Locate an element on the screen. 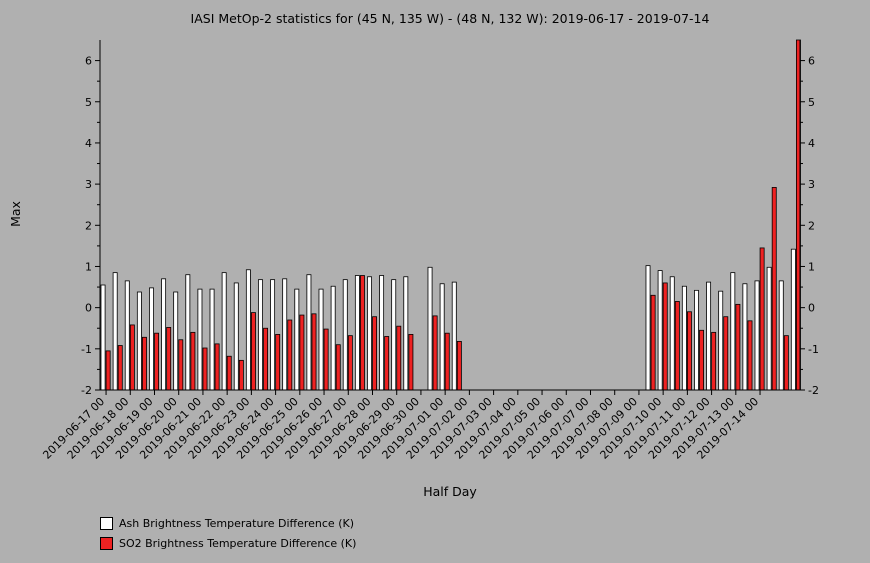 The image size is (870, 563). y-tick-label-right: 3 is located at coordinates (811, 184).